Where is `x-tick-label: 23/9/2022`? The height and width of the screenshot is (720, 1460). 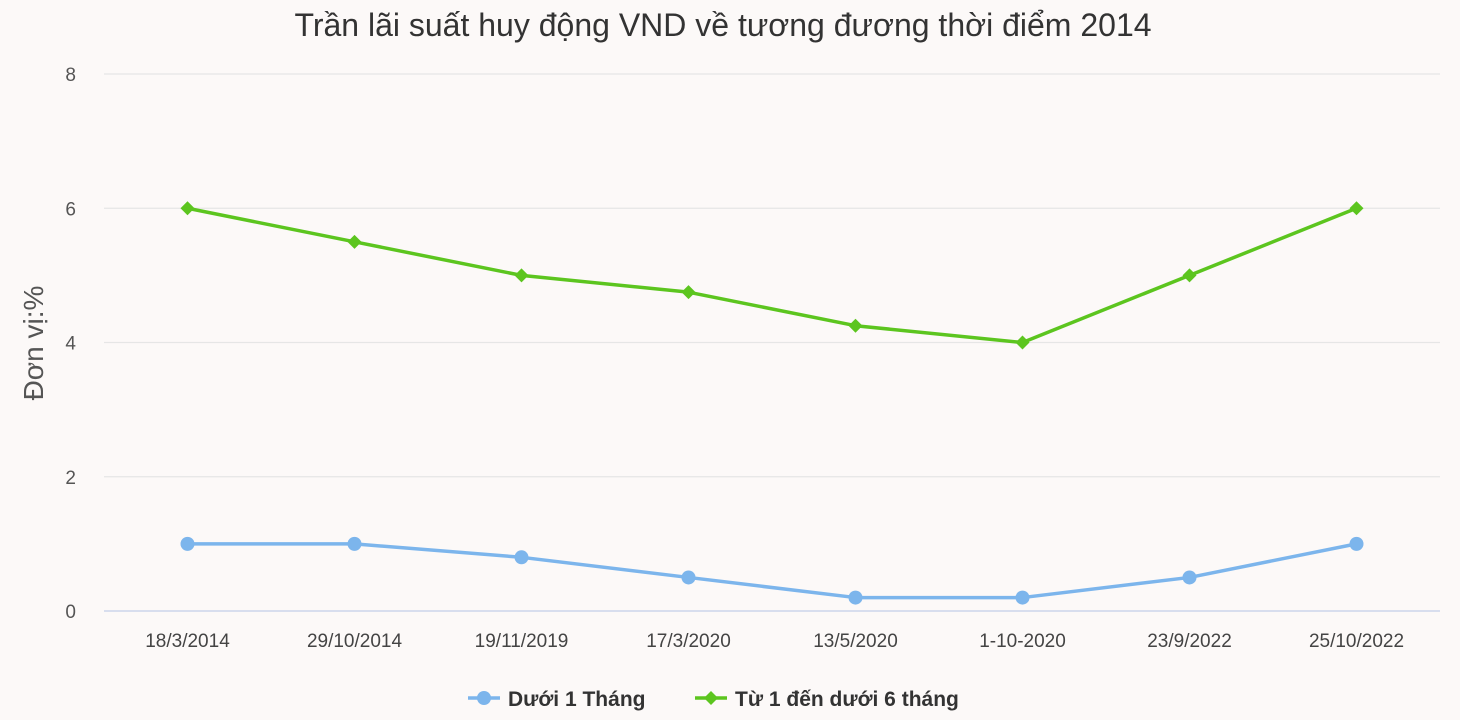
x-tick-label: 23/9/2022 is located at coordinates (1189, 641).